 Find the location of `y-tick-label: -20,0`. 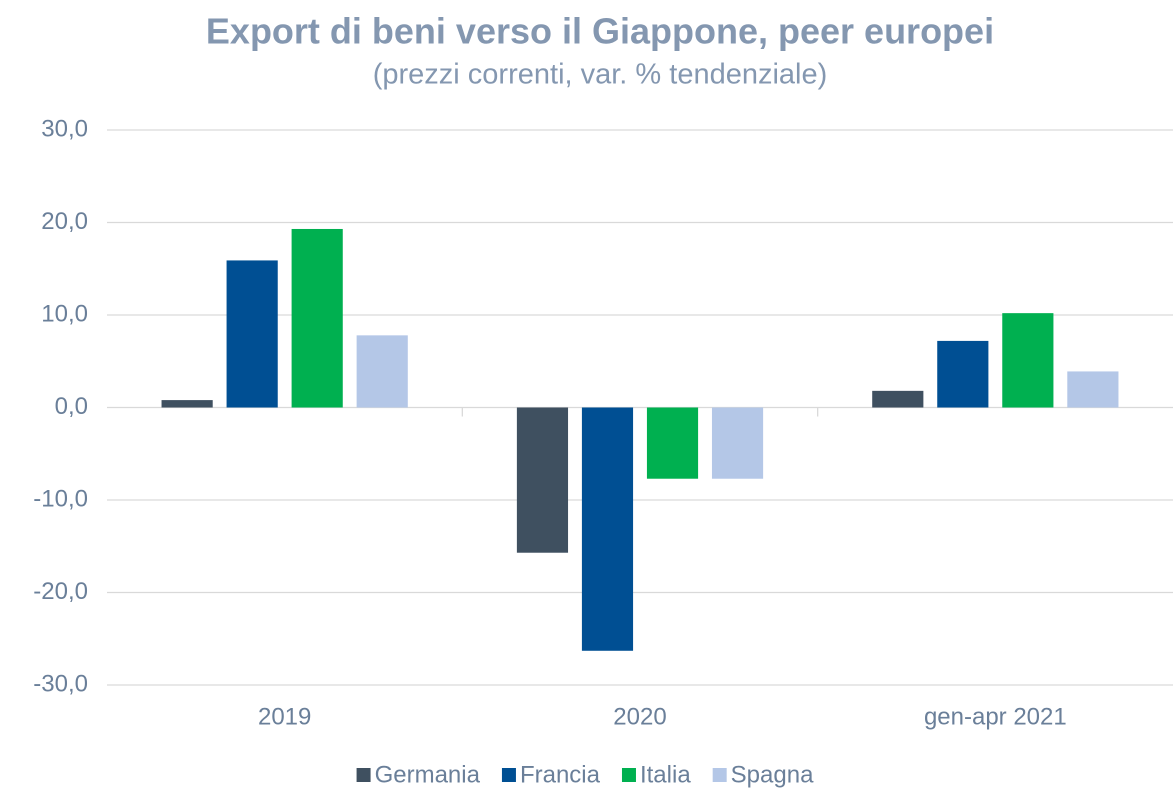

y-tick-label: -20,0 is located at coordinates (60, 591).